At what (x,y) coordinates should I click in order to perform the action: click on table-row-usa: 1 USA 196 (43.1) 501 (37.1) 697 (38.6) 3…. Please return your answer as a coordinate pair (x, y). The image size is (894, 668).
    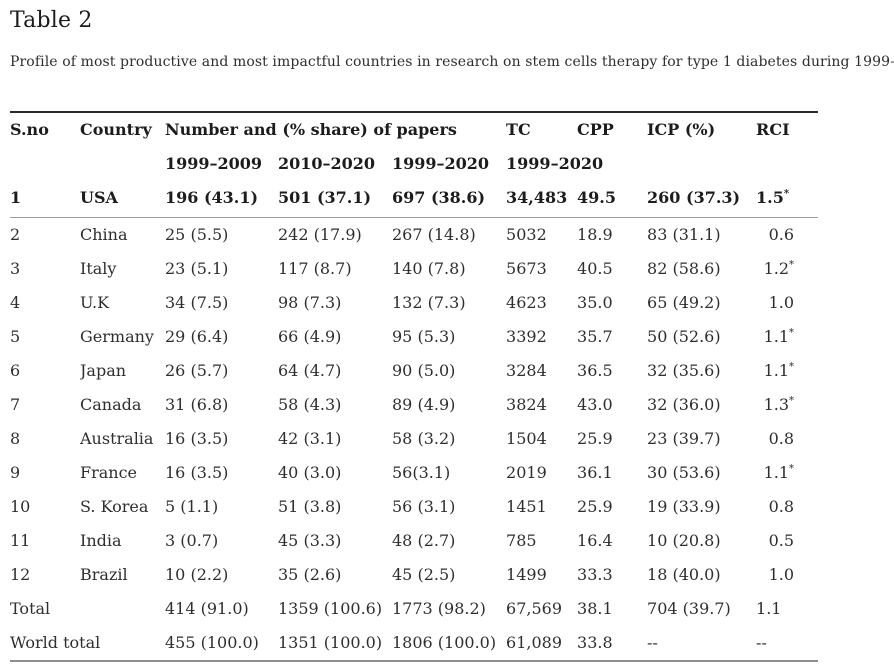
    Looking at the image, I should click on (414, 199).